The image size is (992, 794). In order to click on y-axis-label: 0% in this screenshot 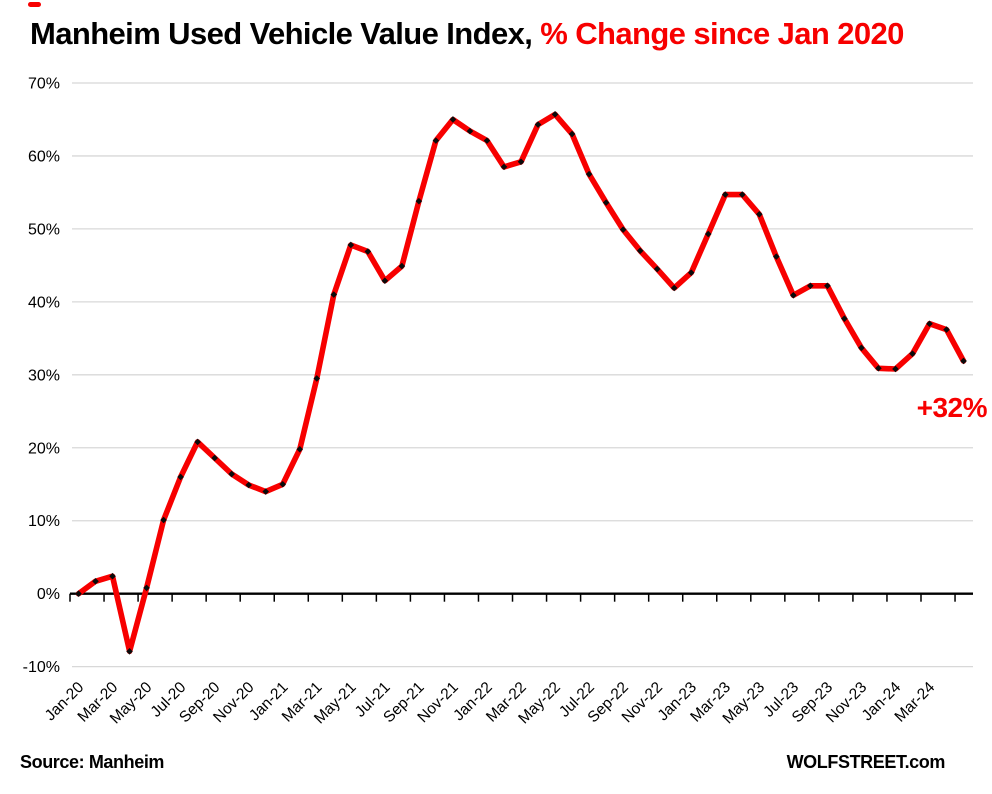, I will do `click(48, 594)`.